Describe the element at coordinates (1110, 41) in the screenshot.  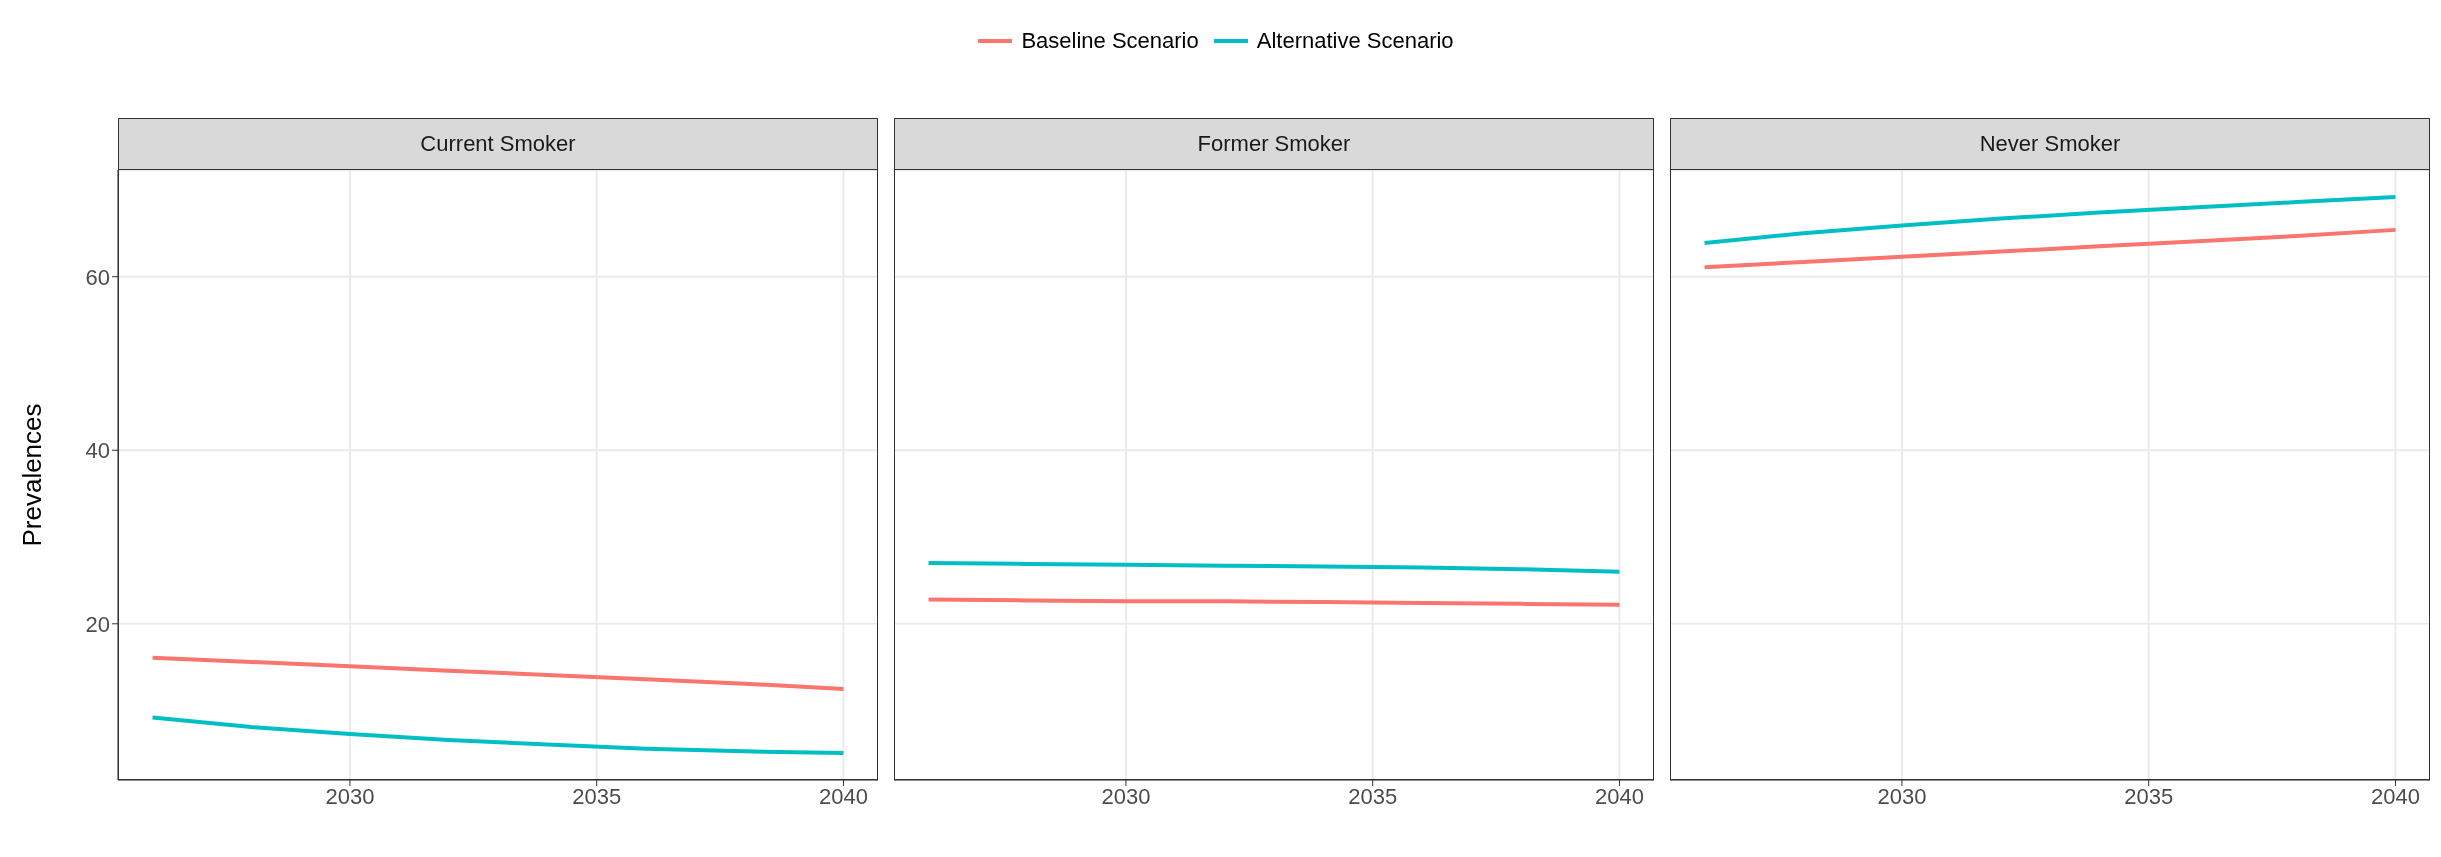
I see `legend-label: Baseline Scenario` at that location.